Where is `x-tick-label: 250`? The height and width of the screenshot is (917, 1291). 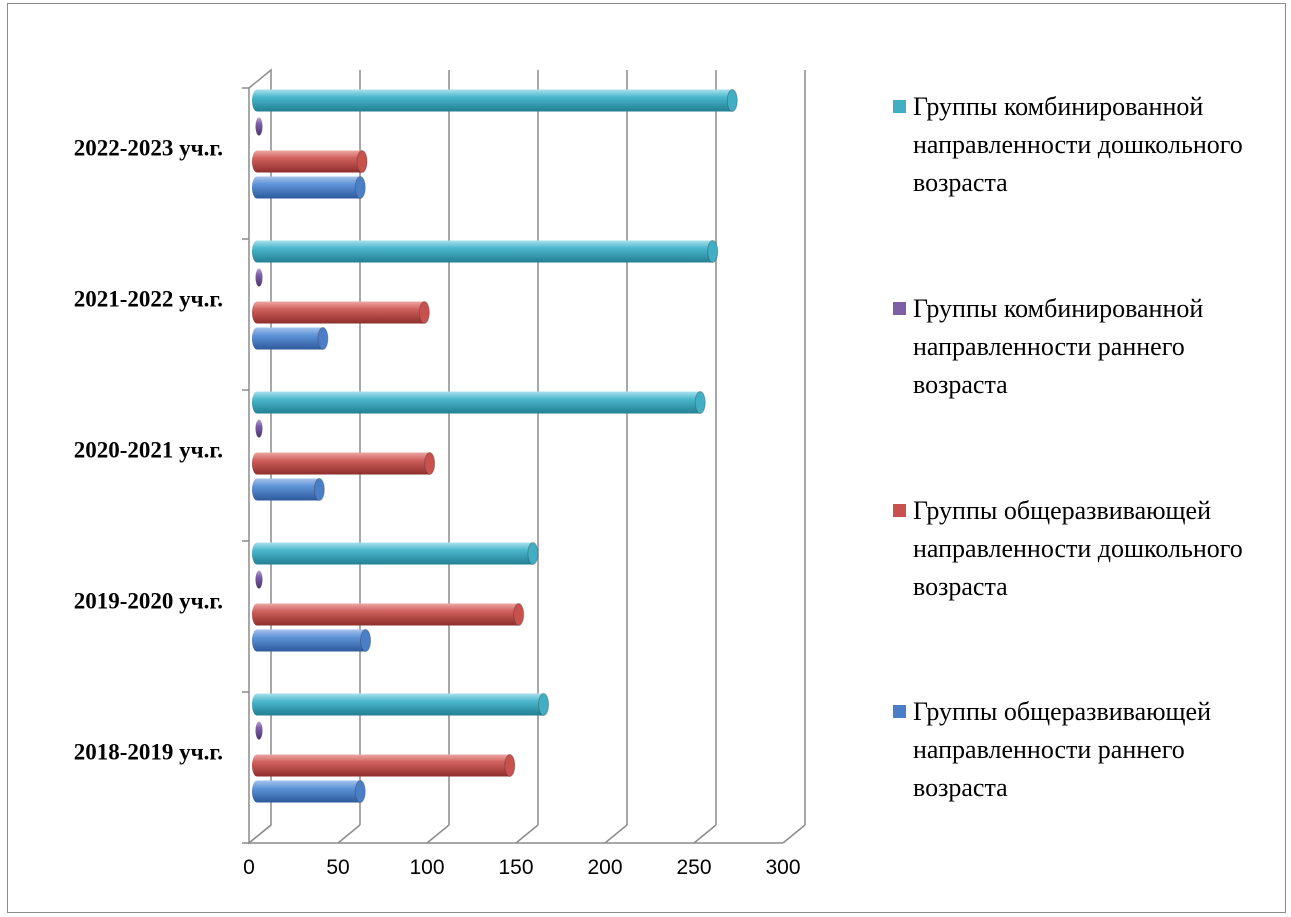 x-tick-label: 250 is located at coordinates (693, 867).